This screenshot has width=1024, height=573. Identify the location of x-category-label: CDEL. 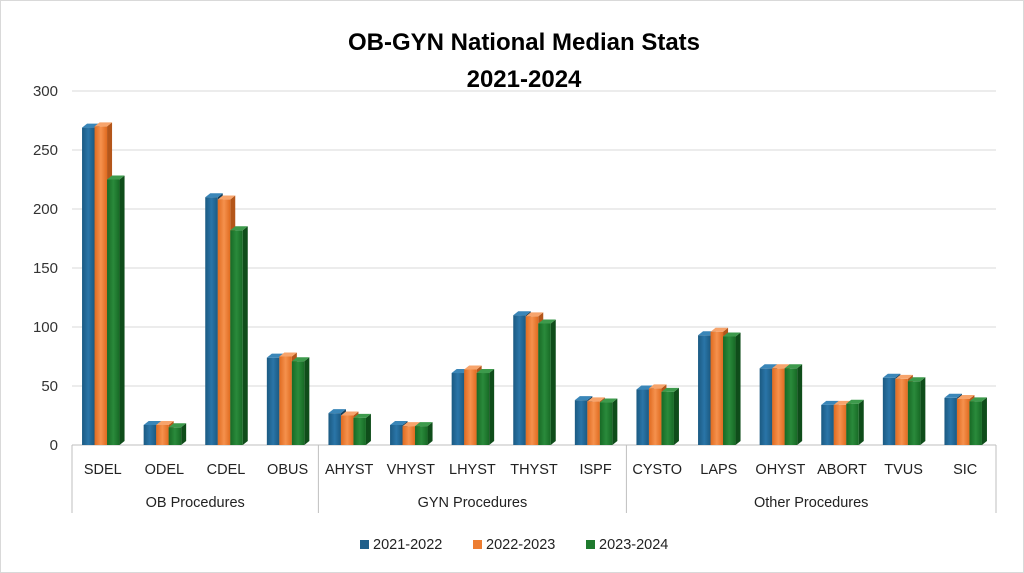
(226, 470).